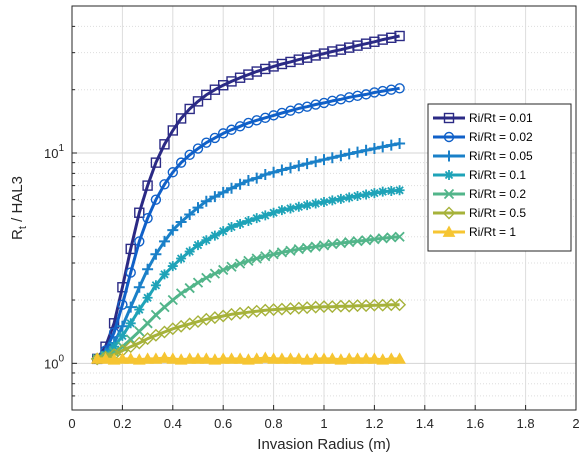 The image size is (582, 462). I want to click on legend-label: Ri/Rt = 0.2, so click(497, 194).